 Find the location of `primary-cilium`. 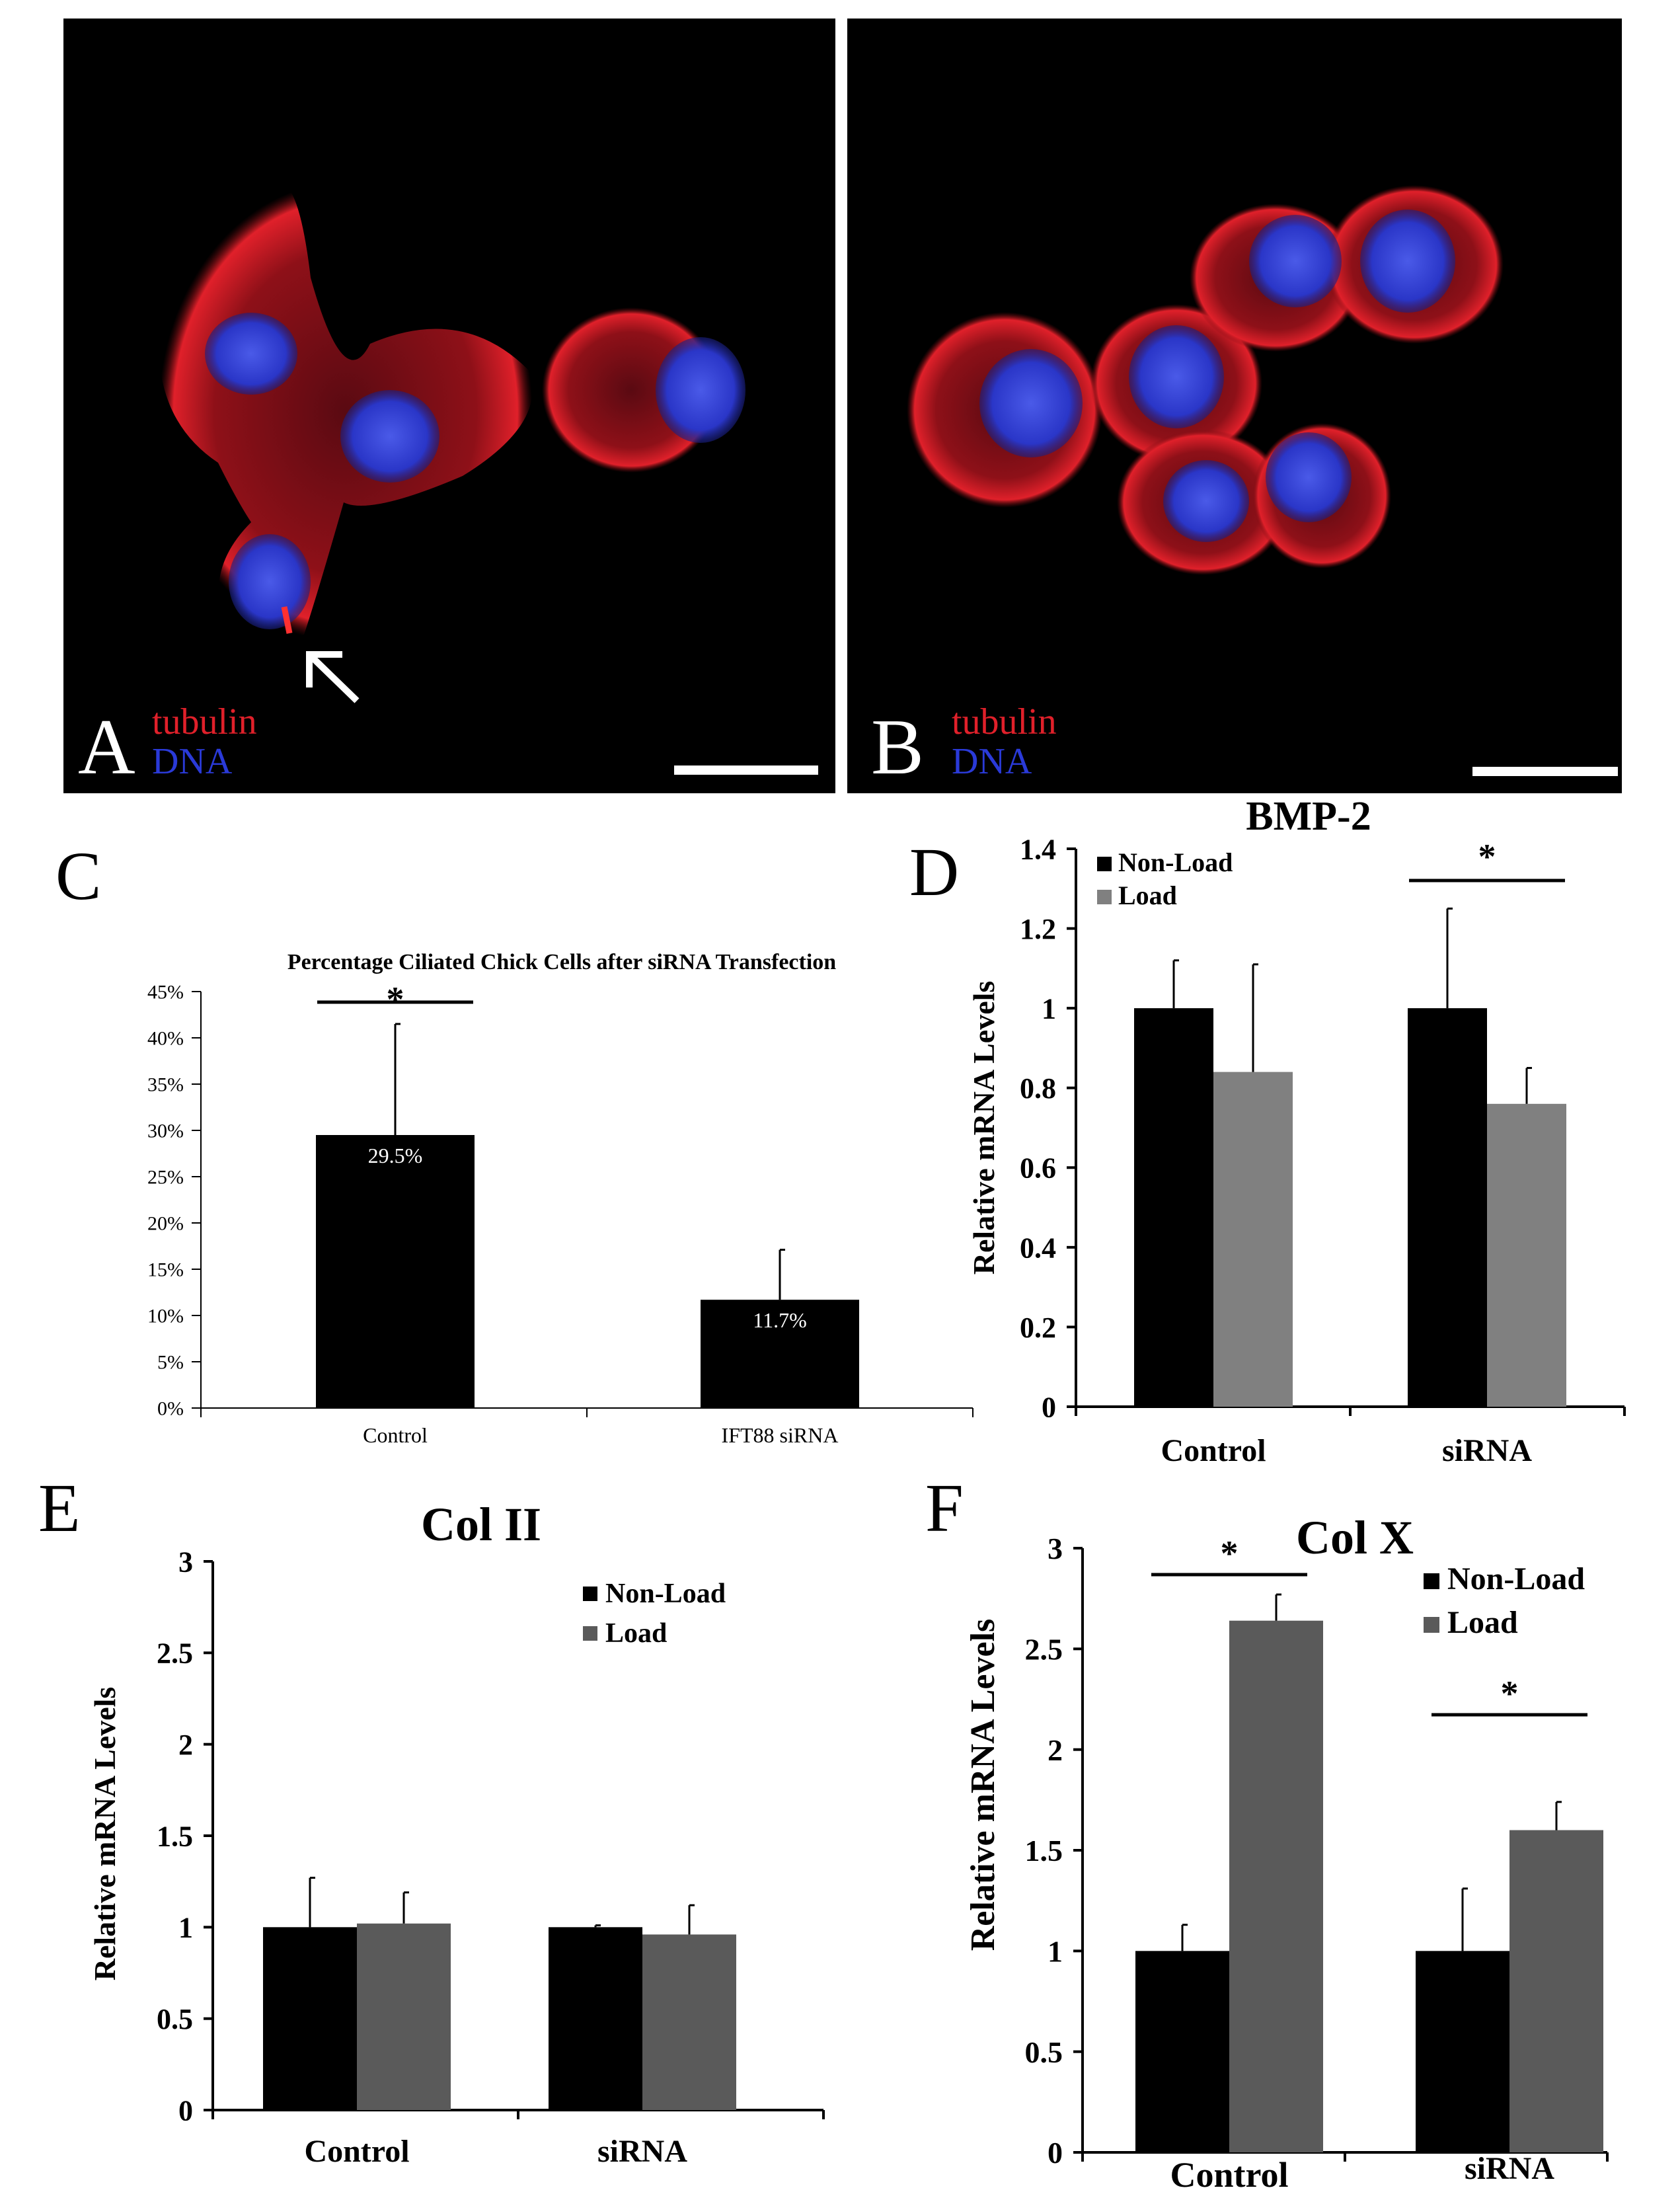

primary-cilium is located at coordinates (287, 620).